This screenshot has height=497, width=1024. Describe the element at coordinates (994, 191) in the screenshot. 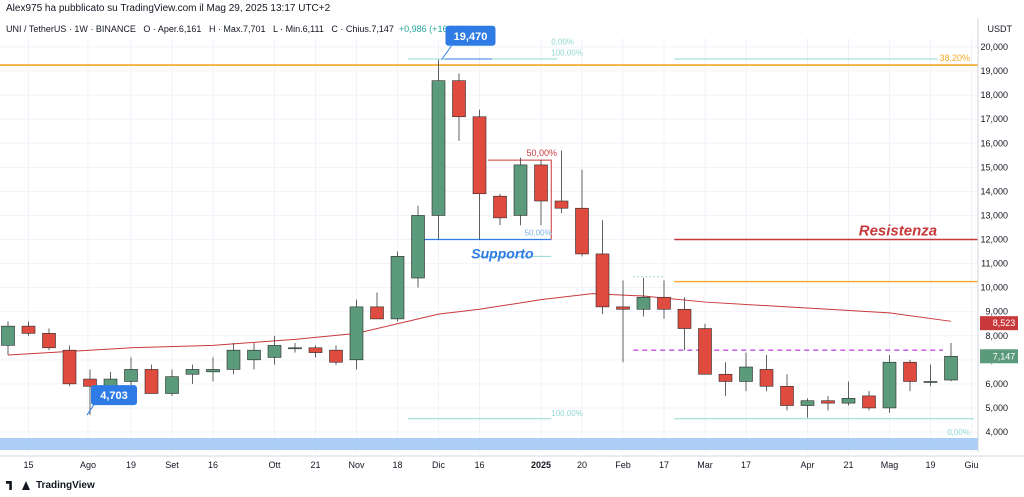

I see `y-tick-label: 14,000` at that location.